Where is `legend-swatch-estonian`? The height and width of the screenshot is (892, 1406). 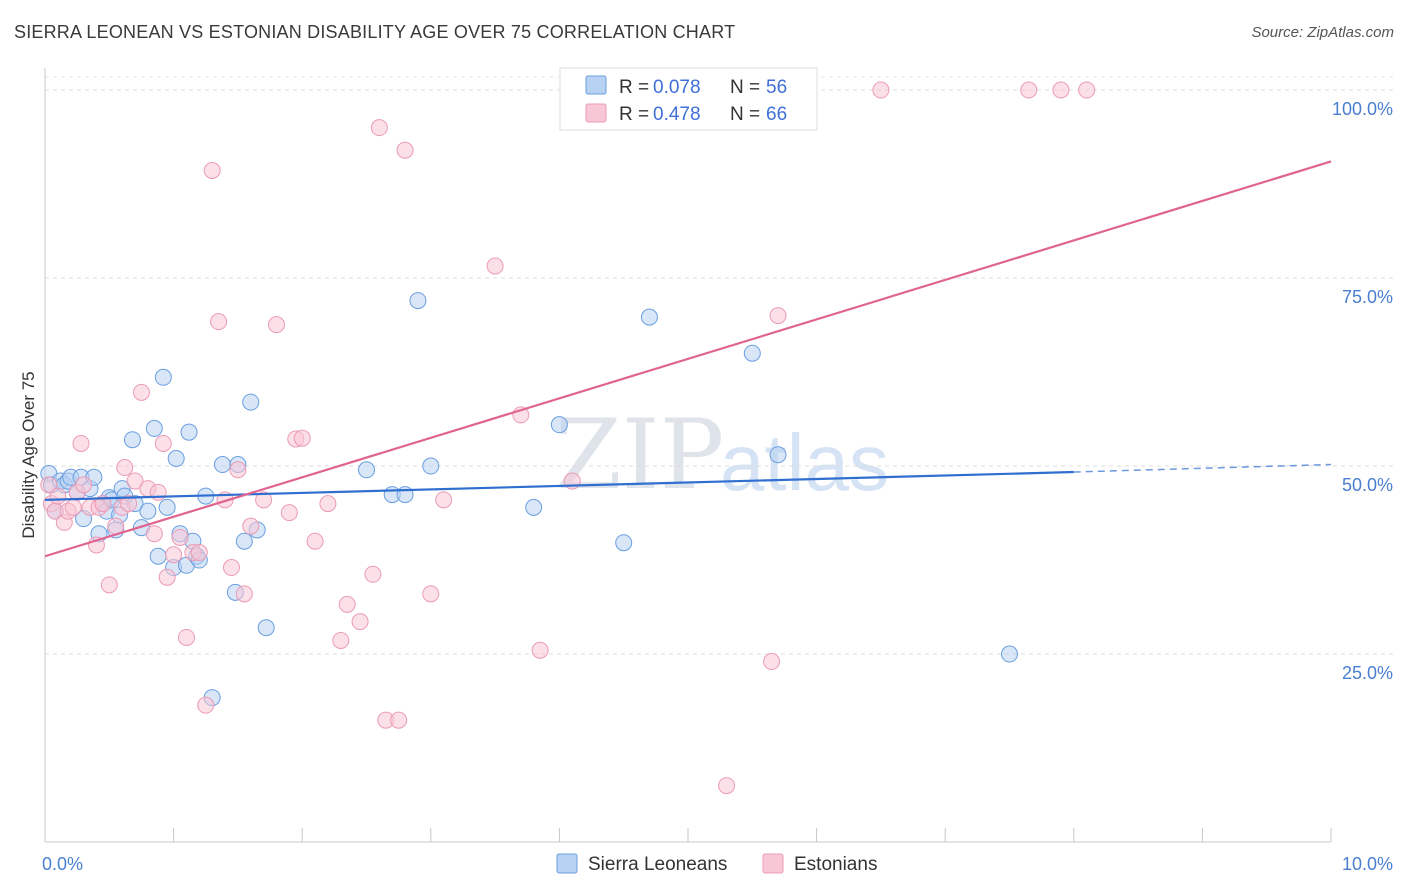 legend-swatch-estonian is located at coordinates (596, 113).